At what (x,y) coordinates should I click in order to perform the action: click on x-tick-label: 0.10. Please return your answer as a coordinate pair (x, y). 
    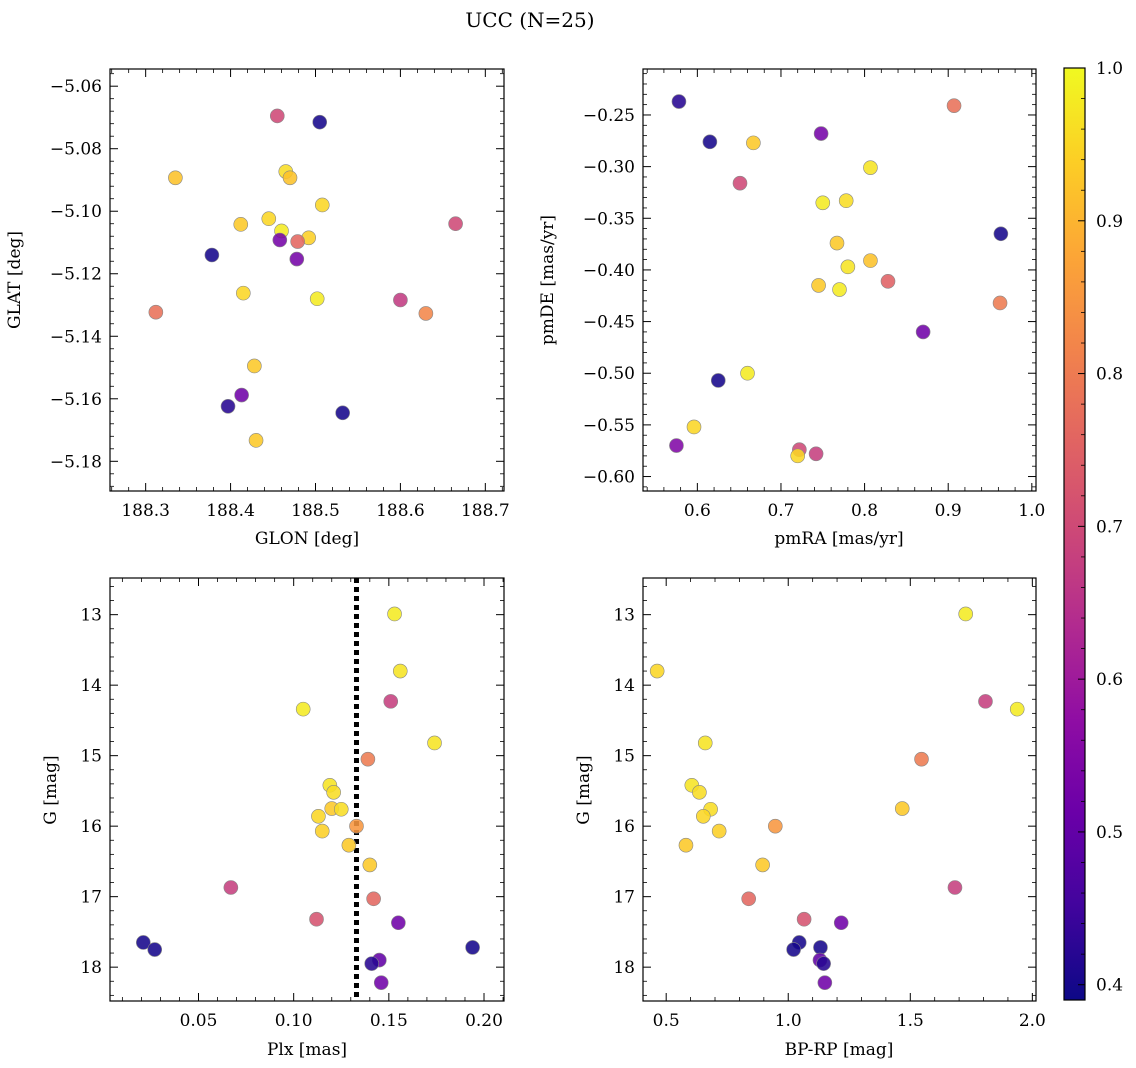
    Looking at the image, I should click on (294, 1021).